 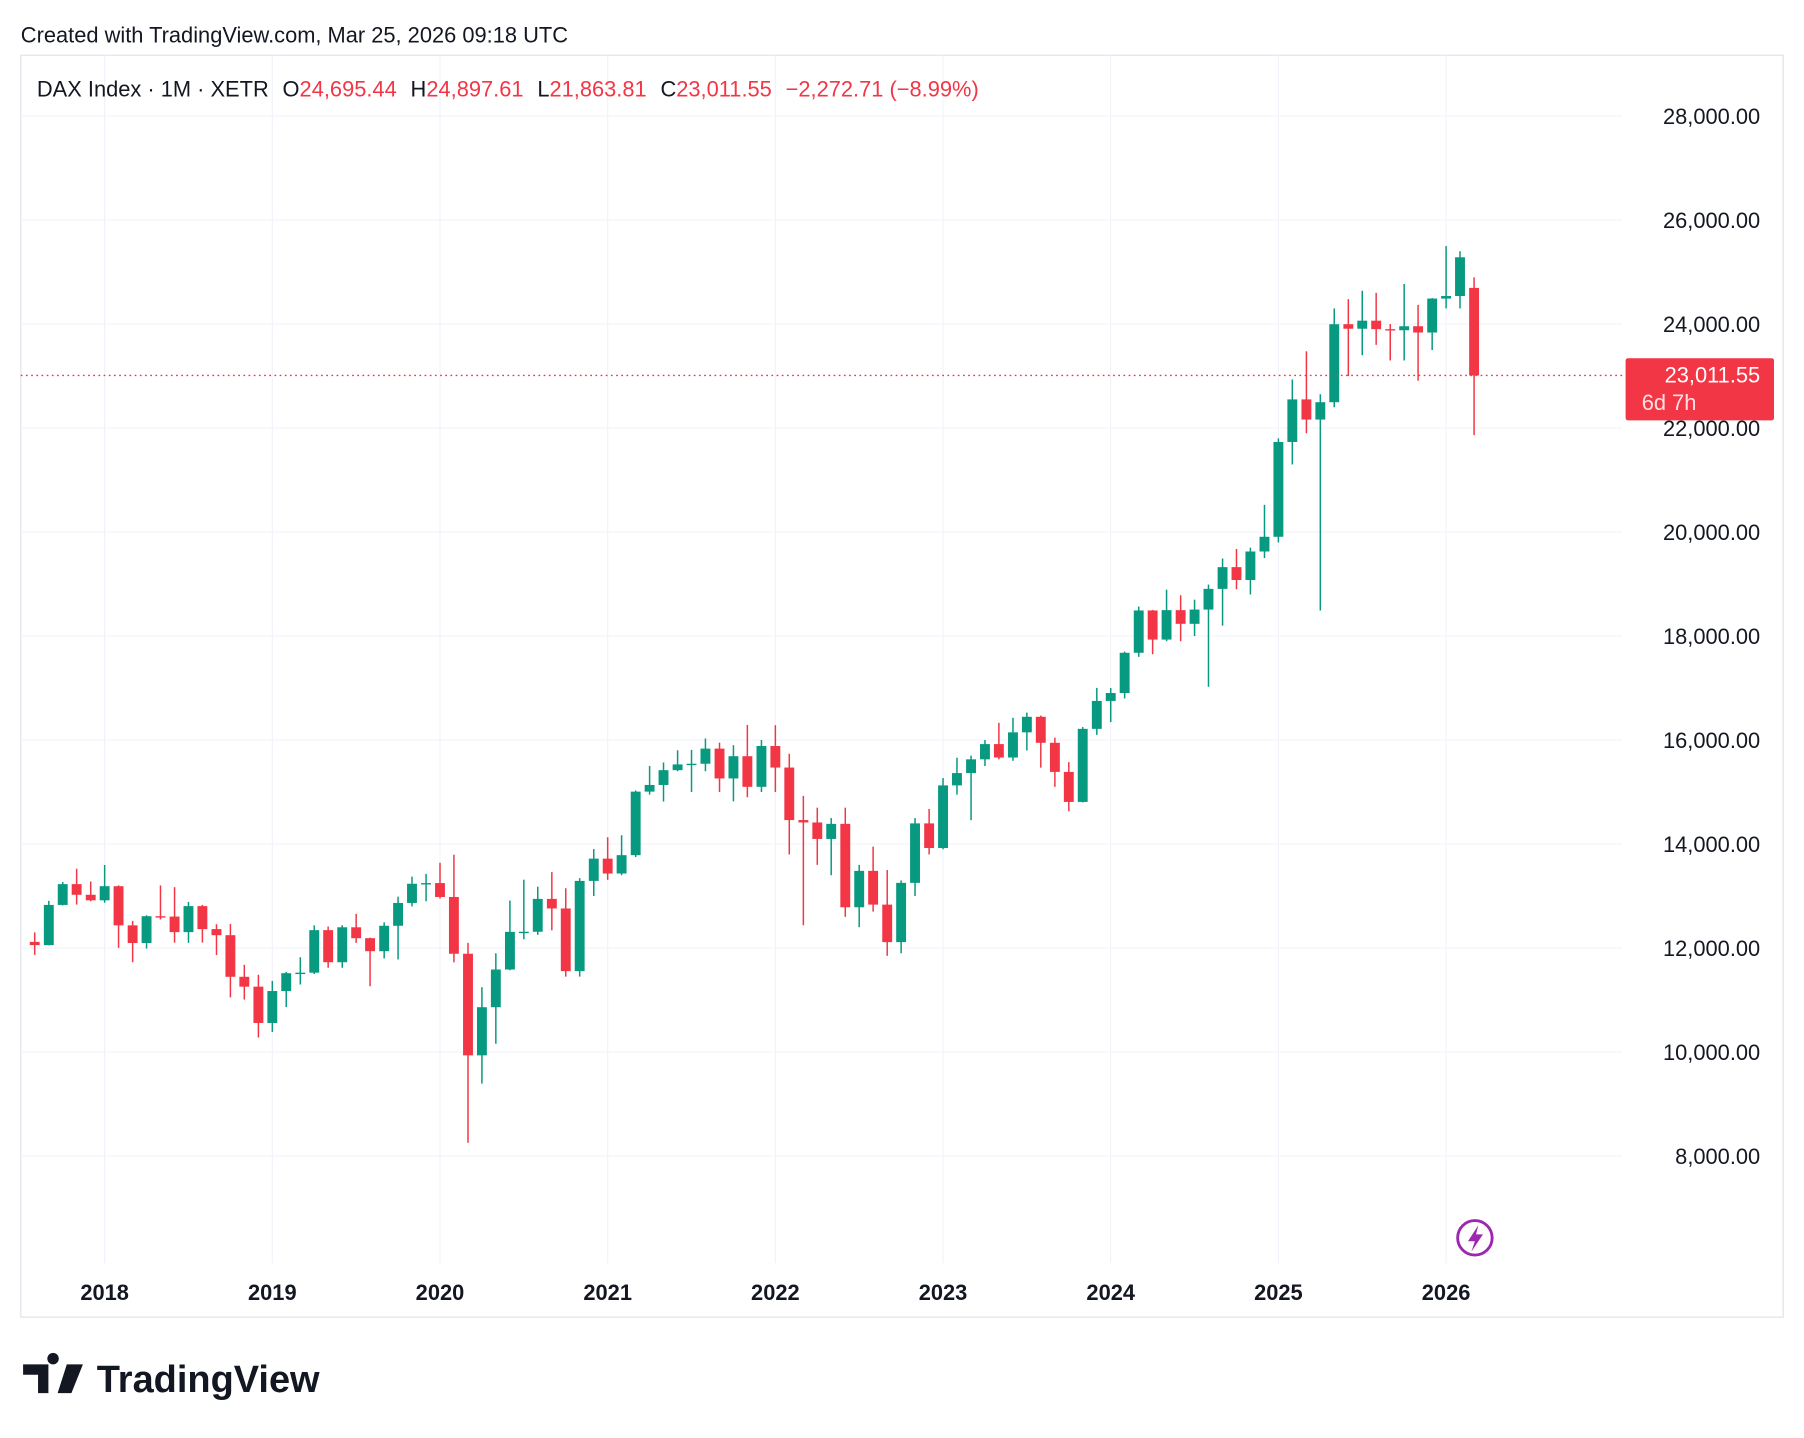 I want to click on y-tick-label: 8,000.00, so click(x=1717, y=1156).